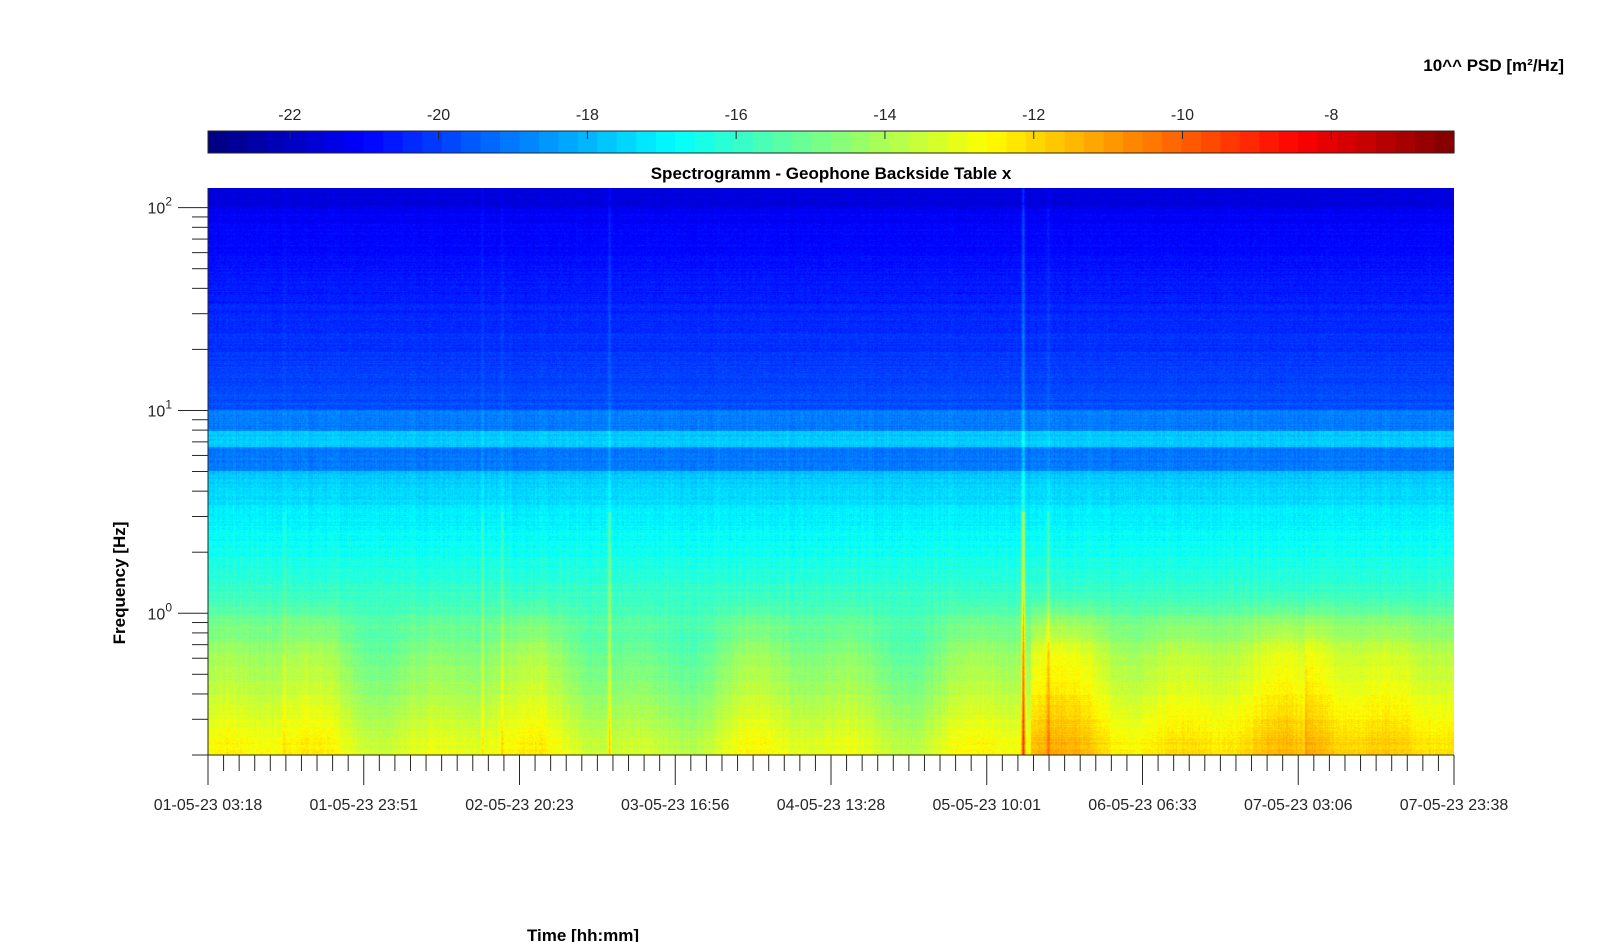  Describe the element at coordinates (583, 934) in the screenshot. I see `x-axis-label: Time [hh:mm]` at that location.